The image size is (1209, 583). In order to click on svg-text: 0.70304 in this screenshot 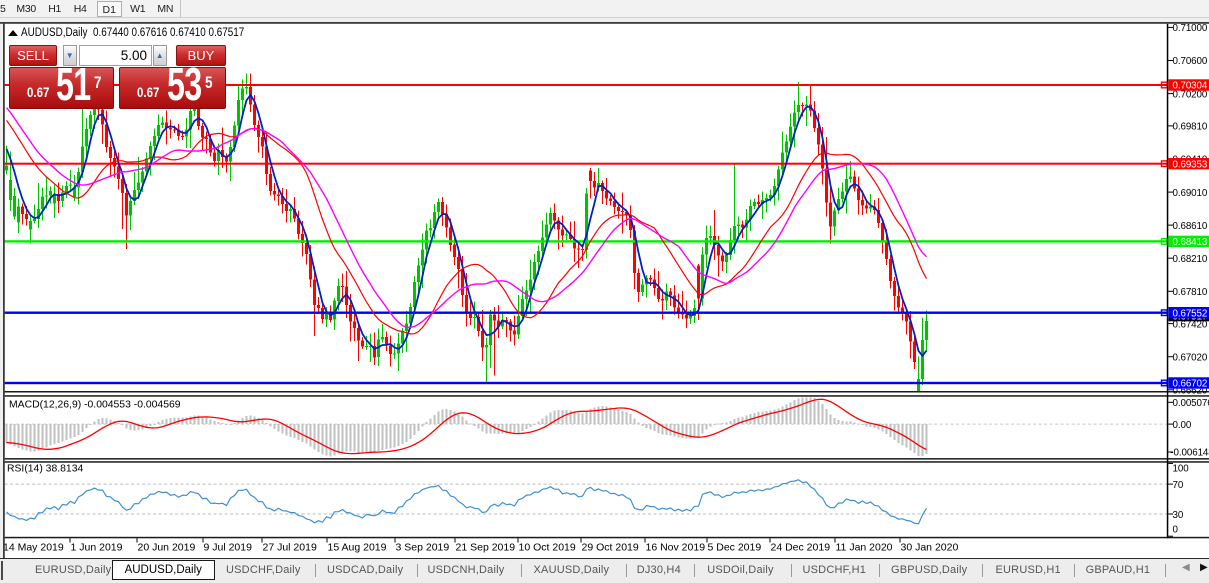, I will do `click(1190, 86)`.